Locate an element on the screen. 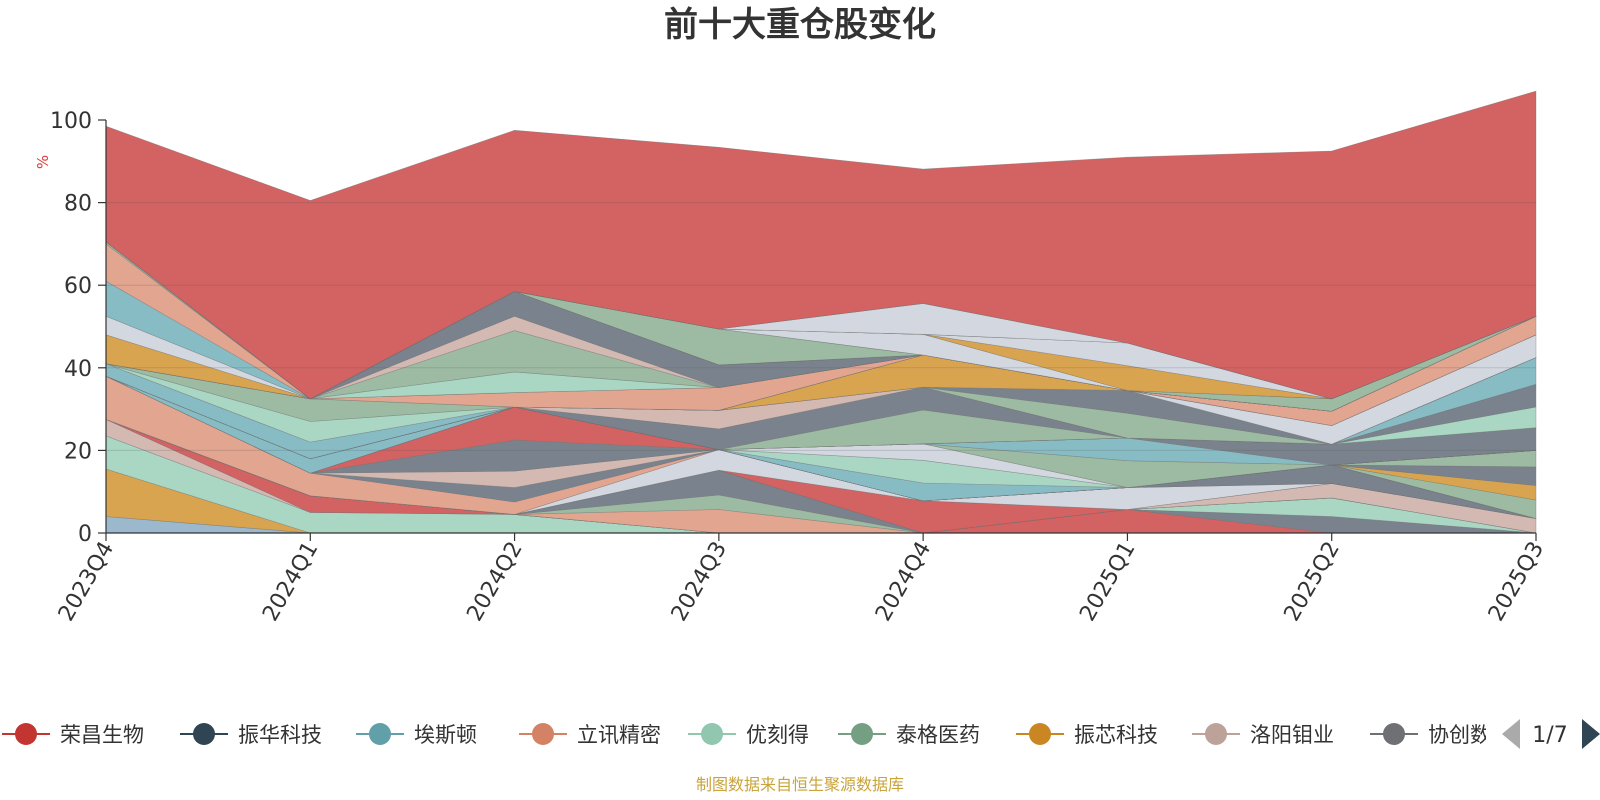  legend-item: 协创数据 is located at coordinates (1441, 735).